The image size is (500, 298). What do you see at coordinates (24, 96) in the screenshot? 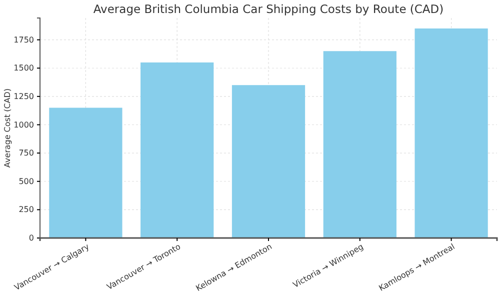
I see `y-tick-label: 1250` at bounding box center [24, 96].